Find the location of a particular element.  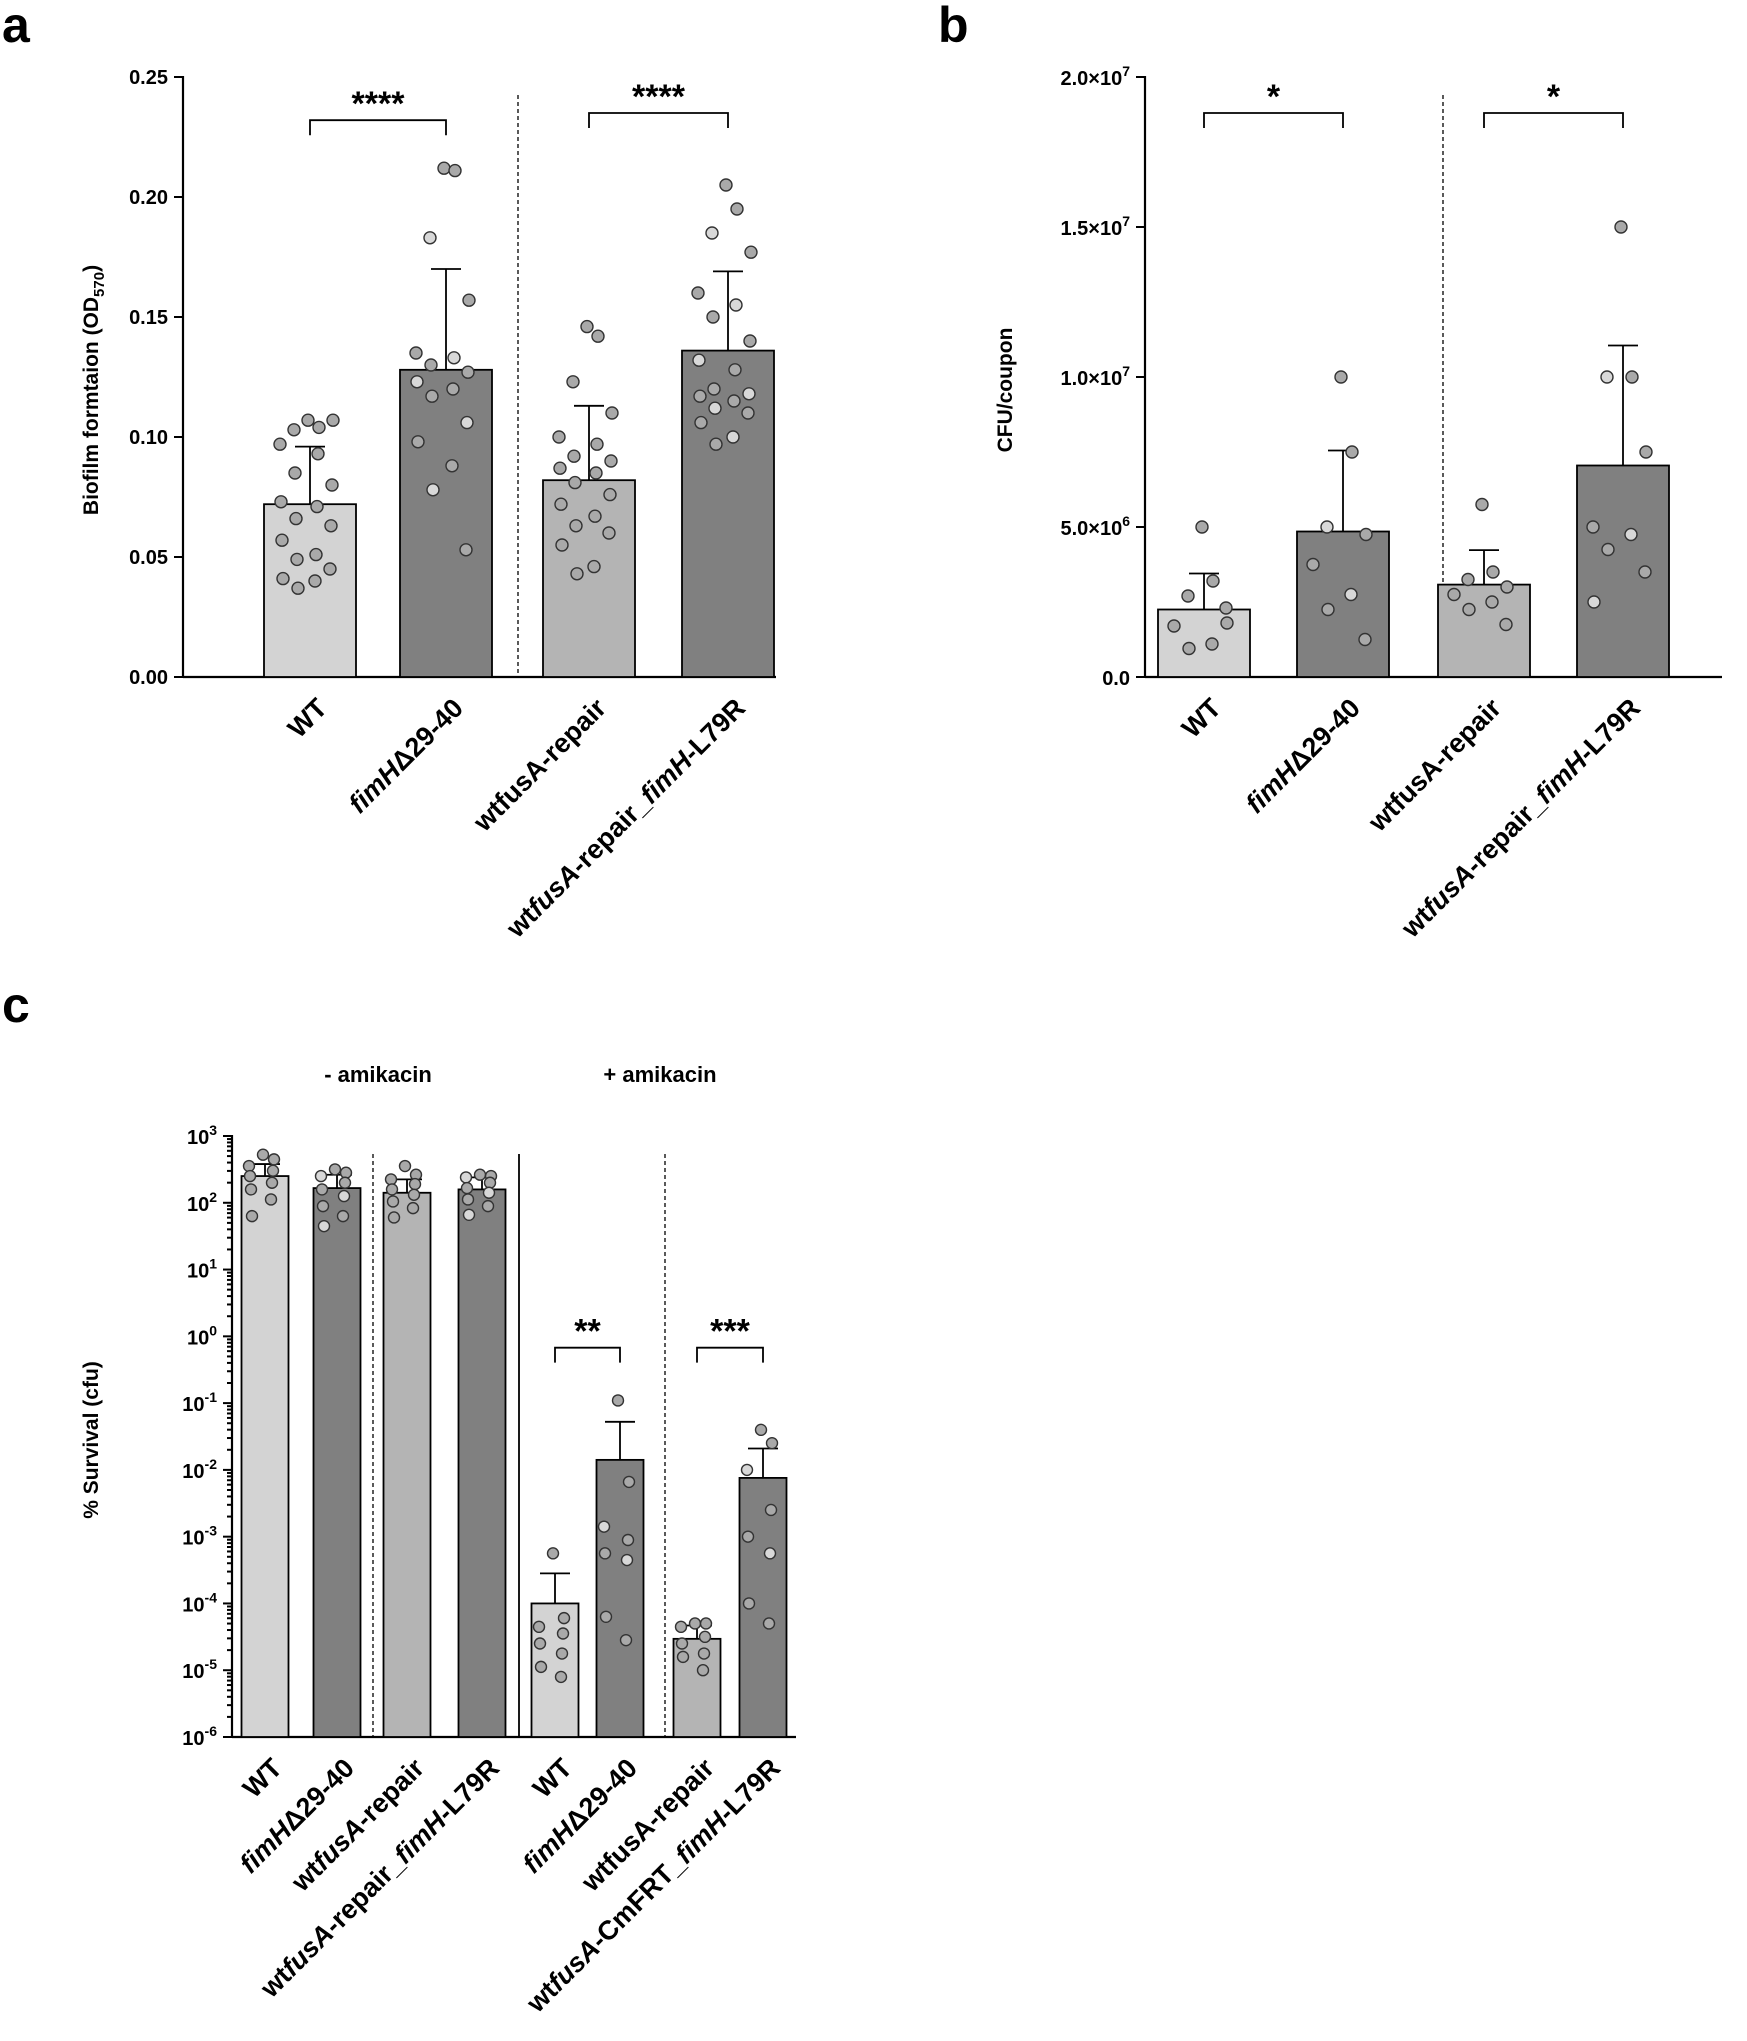

y-tick-label-mantissa: 10 is located at coordinates (193, 1739).